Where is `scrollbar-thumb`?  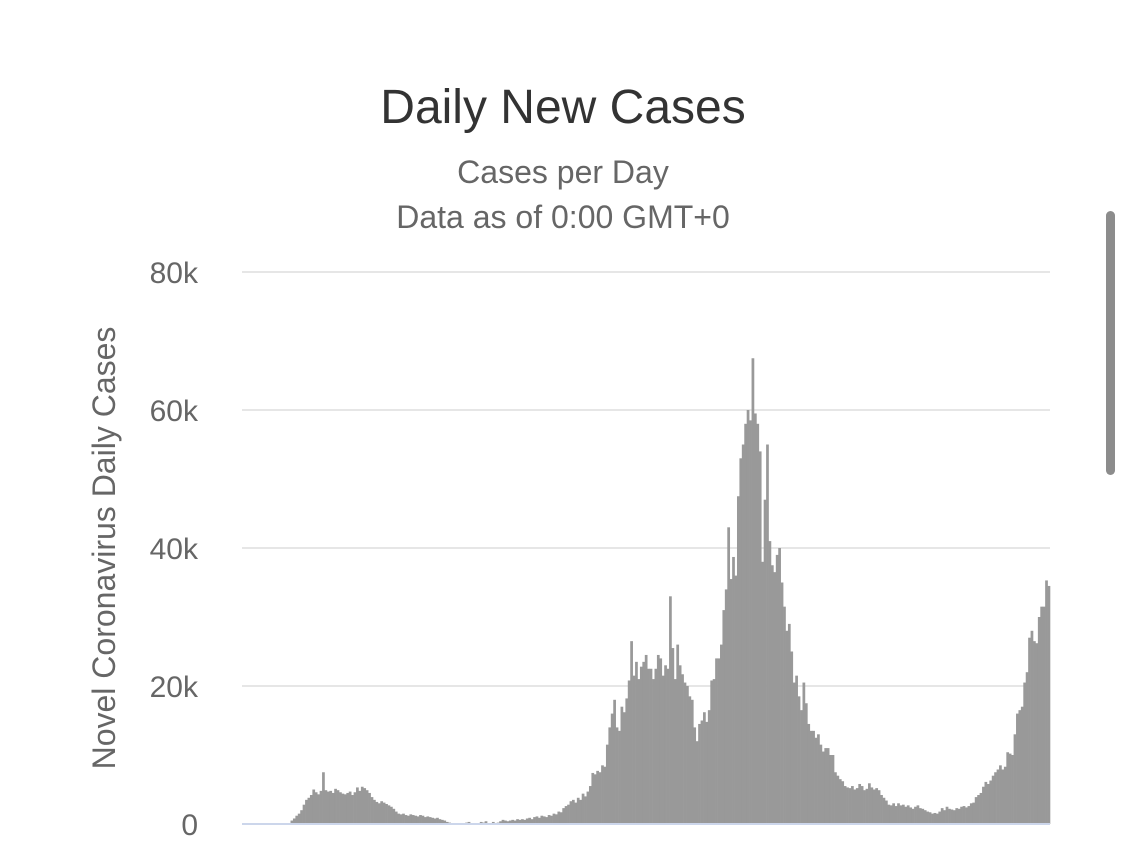 scrollbar-thumb is located at coordinates (1110, 343).